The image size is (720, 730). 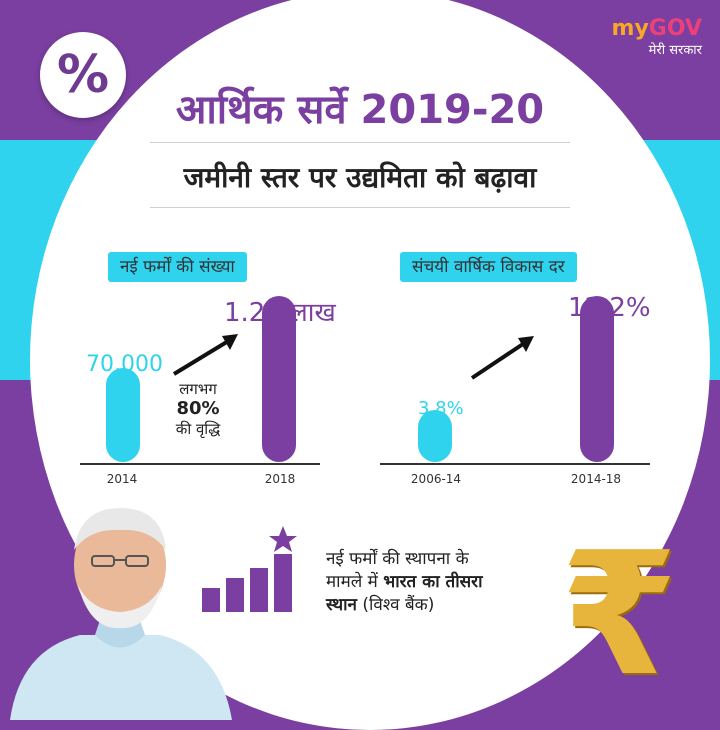 I want to click on chart2-tick-1: 2014-18, so click(x=596, y=479).